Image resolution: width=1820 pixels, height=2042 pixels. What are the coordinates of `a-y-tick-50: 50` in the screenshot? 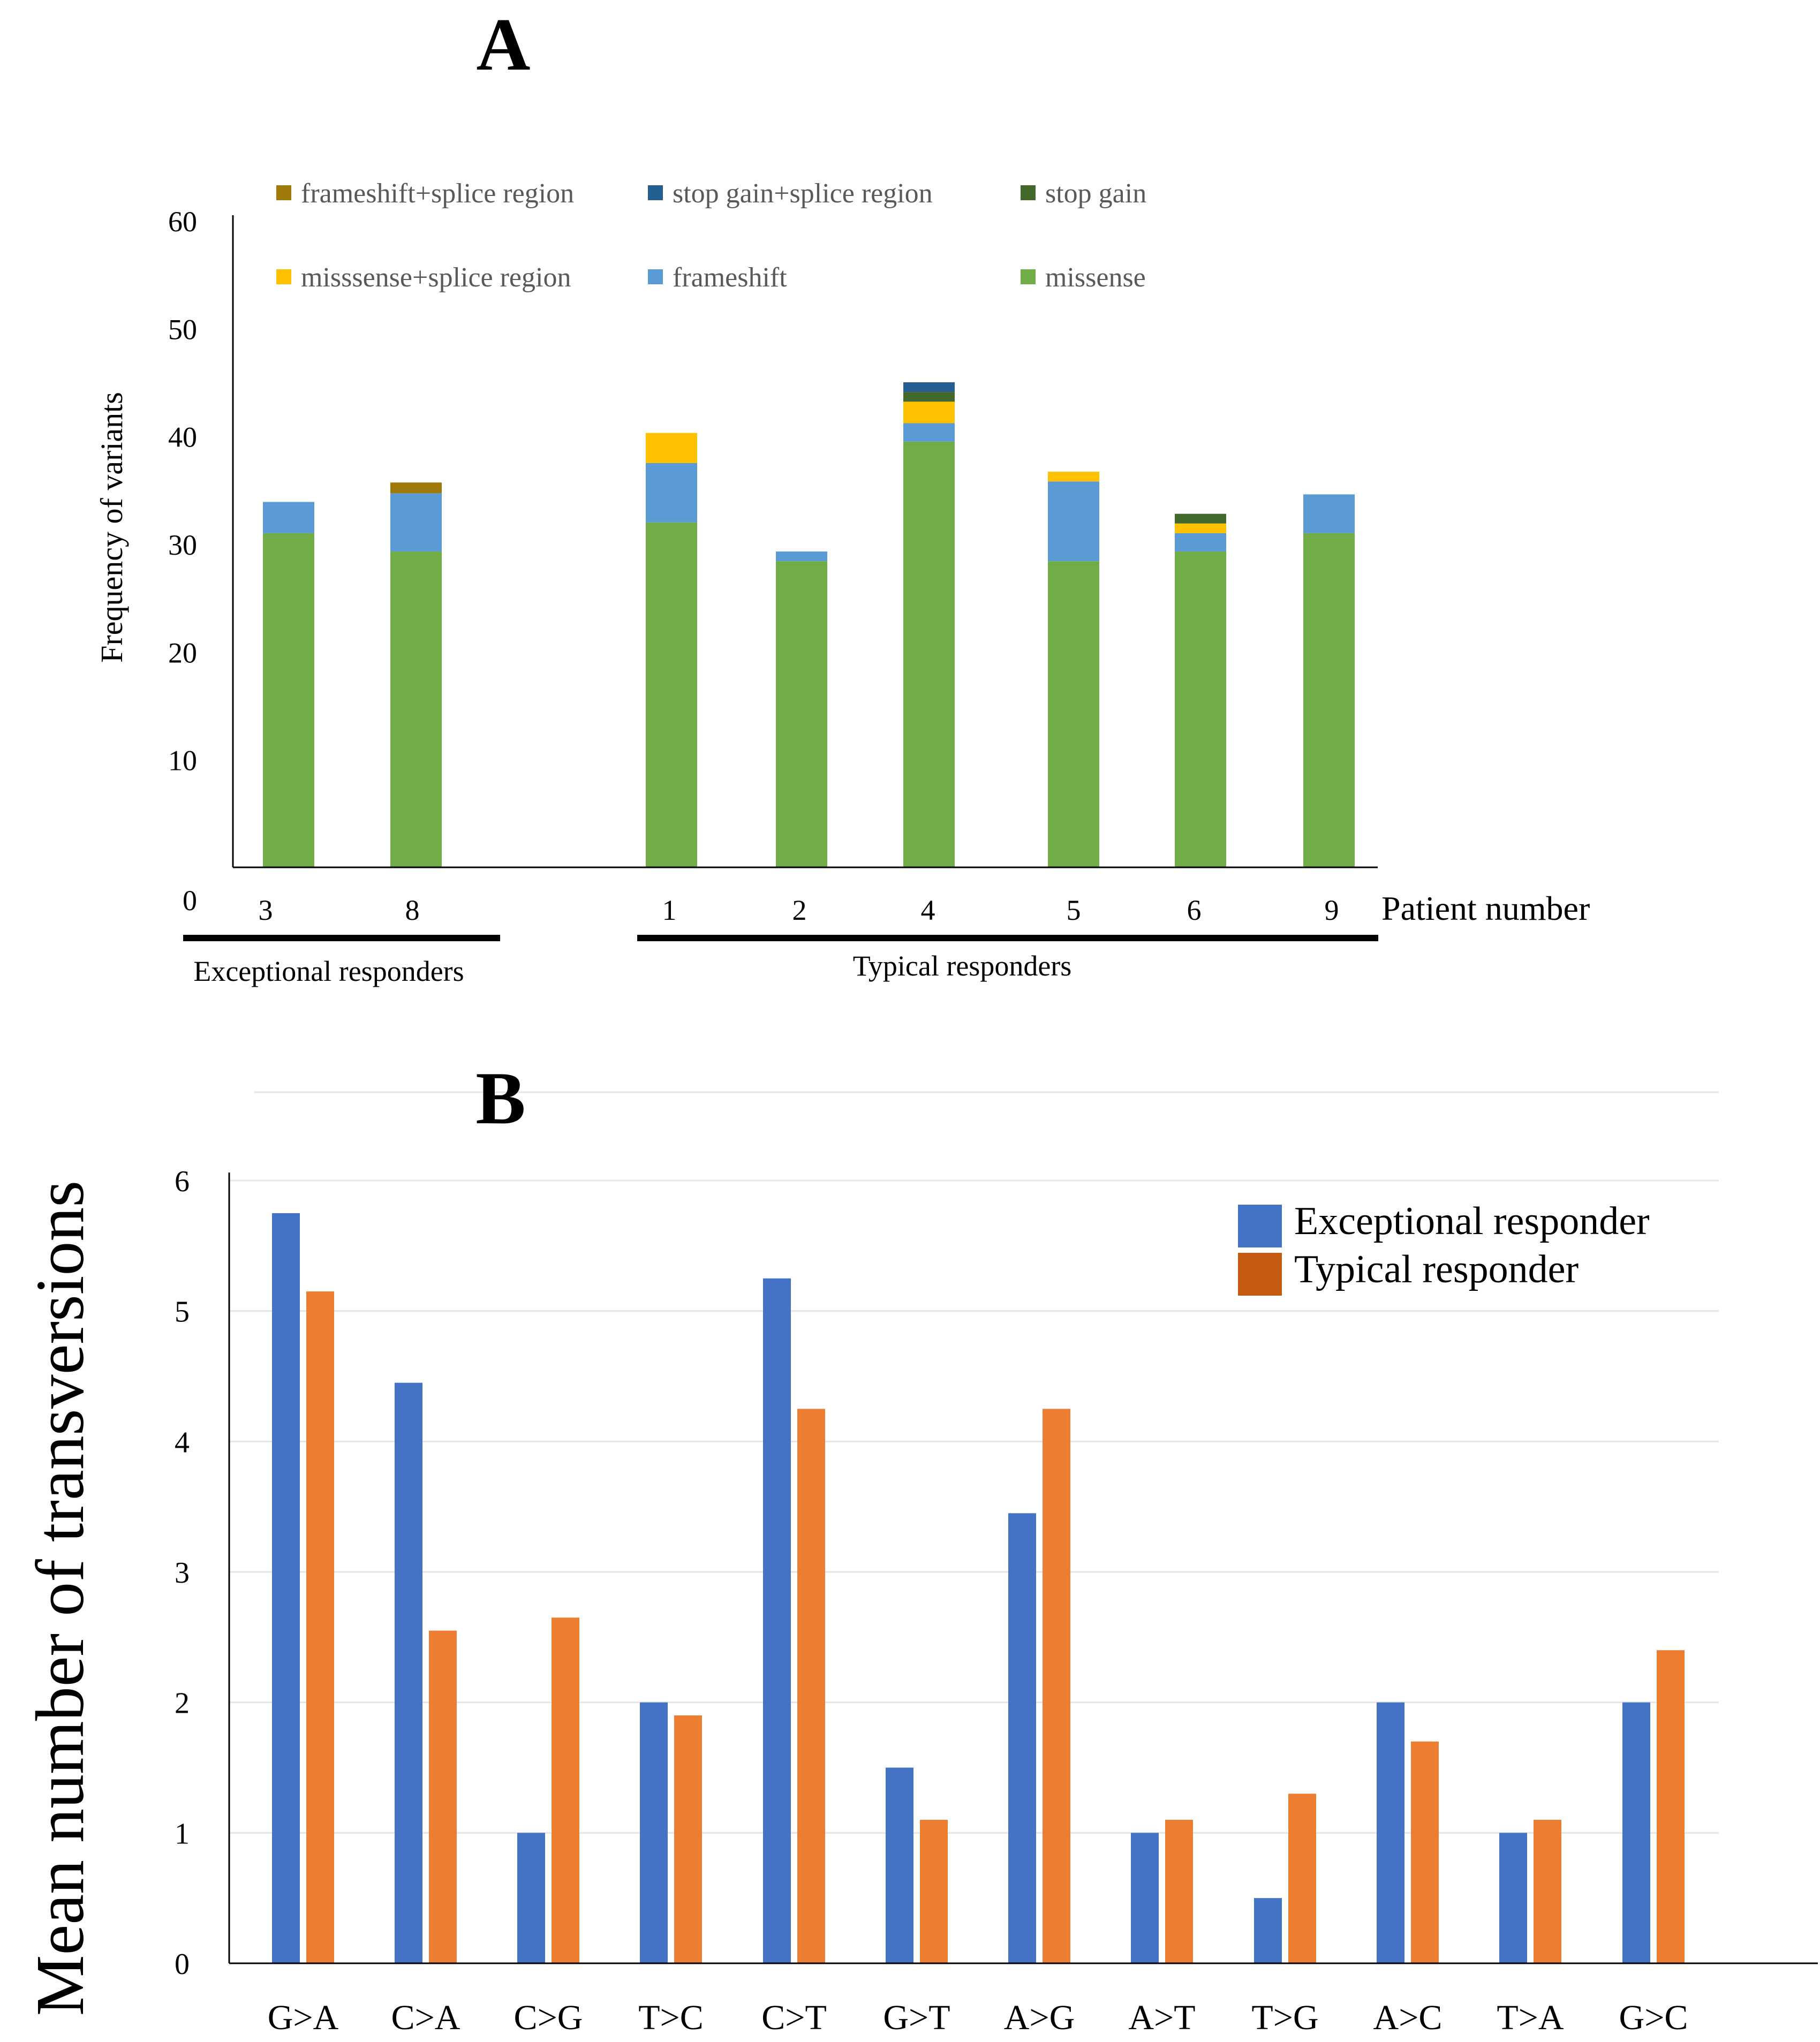 It's located at (182, 329).